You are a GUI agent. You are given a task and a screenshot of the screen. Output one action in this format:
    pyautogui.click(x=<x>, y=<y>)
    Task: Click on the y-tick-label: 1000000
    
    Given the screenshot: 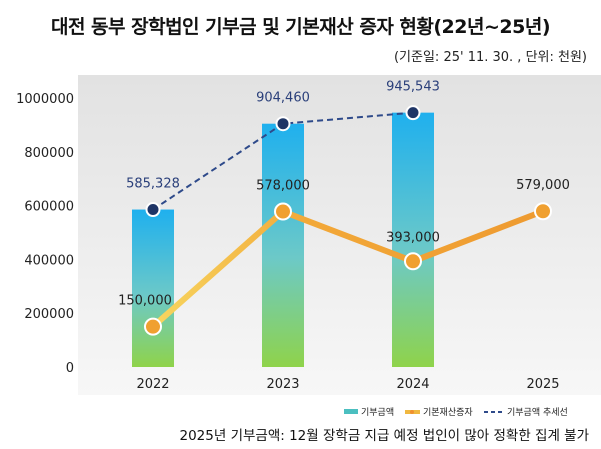 What is the action you would take?
    pyautogui.click(x=45, y=99)
    